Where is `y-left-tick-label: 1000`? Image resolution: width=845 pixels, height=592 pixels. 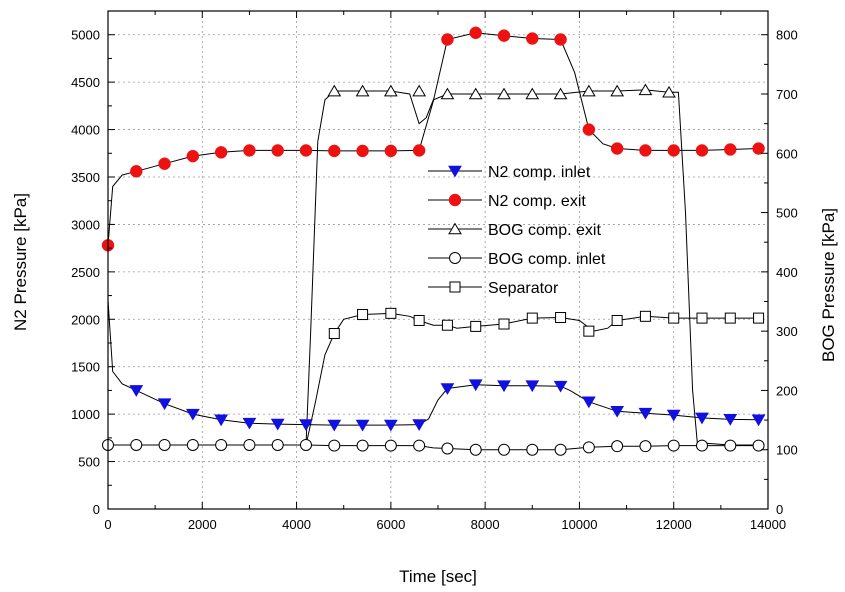 y-left-tick-label: 1000 is located at coordinates (85, 414).